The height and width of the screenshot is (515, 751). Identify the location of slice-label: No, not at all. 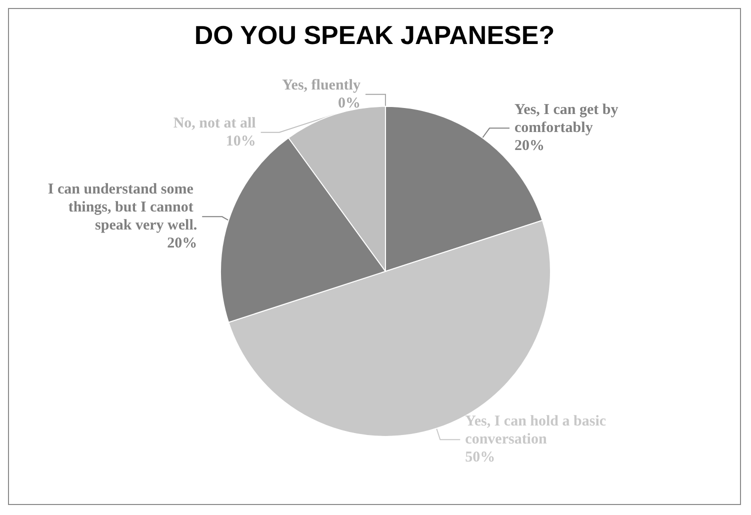
(214, 123).